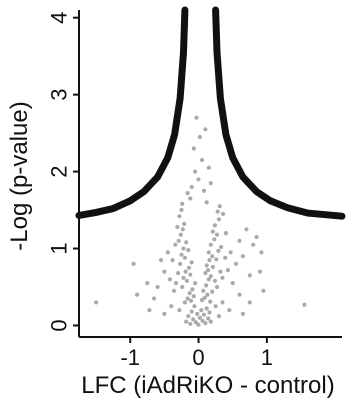 The height and width of the screenshot is (412, 360). I want to click on x-tick-label: -1, so click(130, 357).